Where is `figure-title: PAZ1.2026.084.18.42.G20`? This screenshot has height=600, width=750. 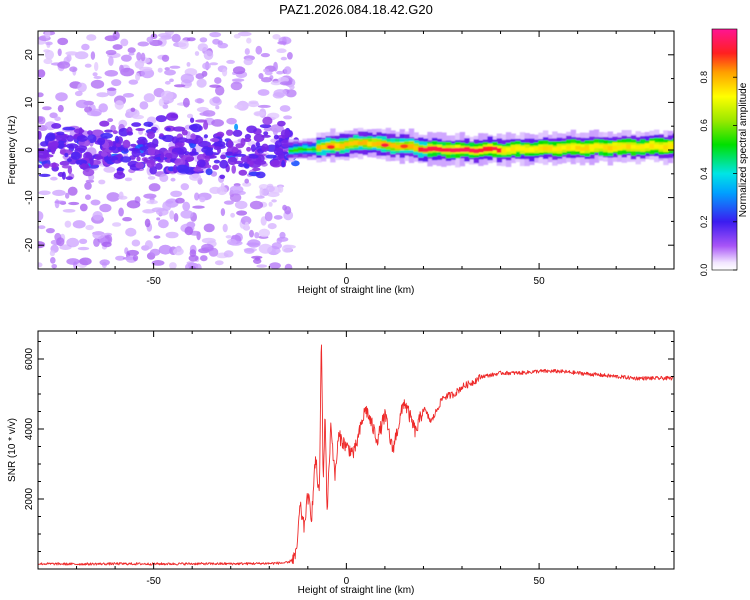 figure-title: PAZ1.2026.084.18.42.G20 is located at coordinates (356, 9).